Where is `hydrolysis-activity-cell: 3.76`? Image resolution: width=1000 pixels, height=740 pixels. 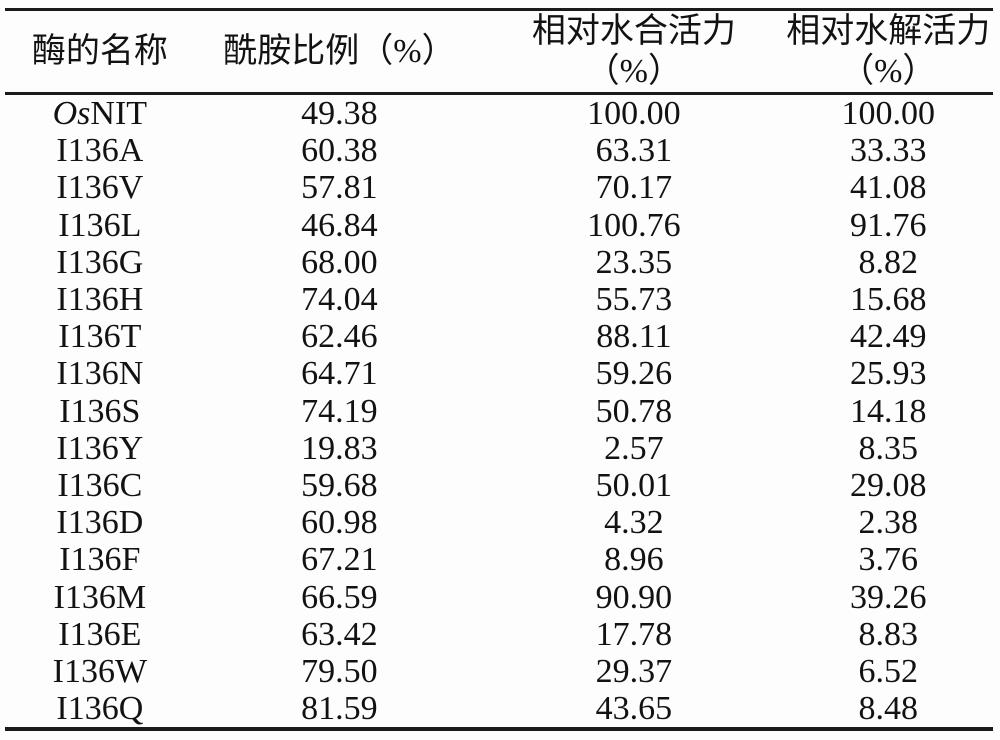 hydrolysis-activity-cell: 3.76 is located at coordinates (888, 560).